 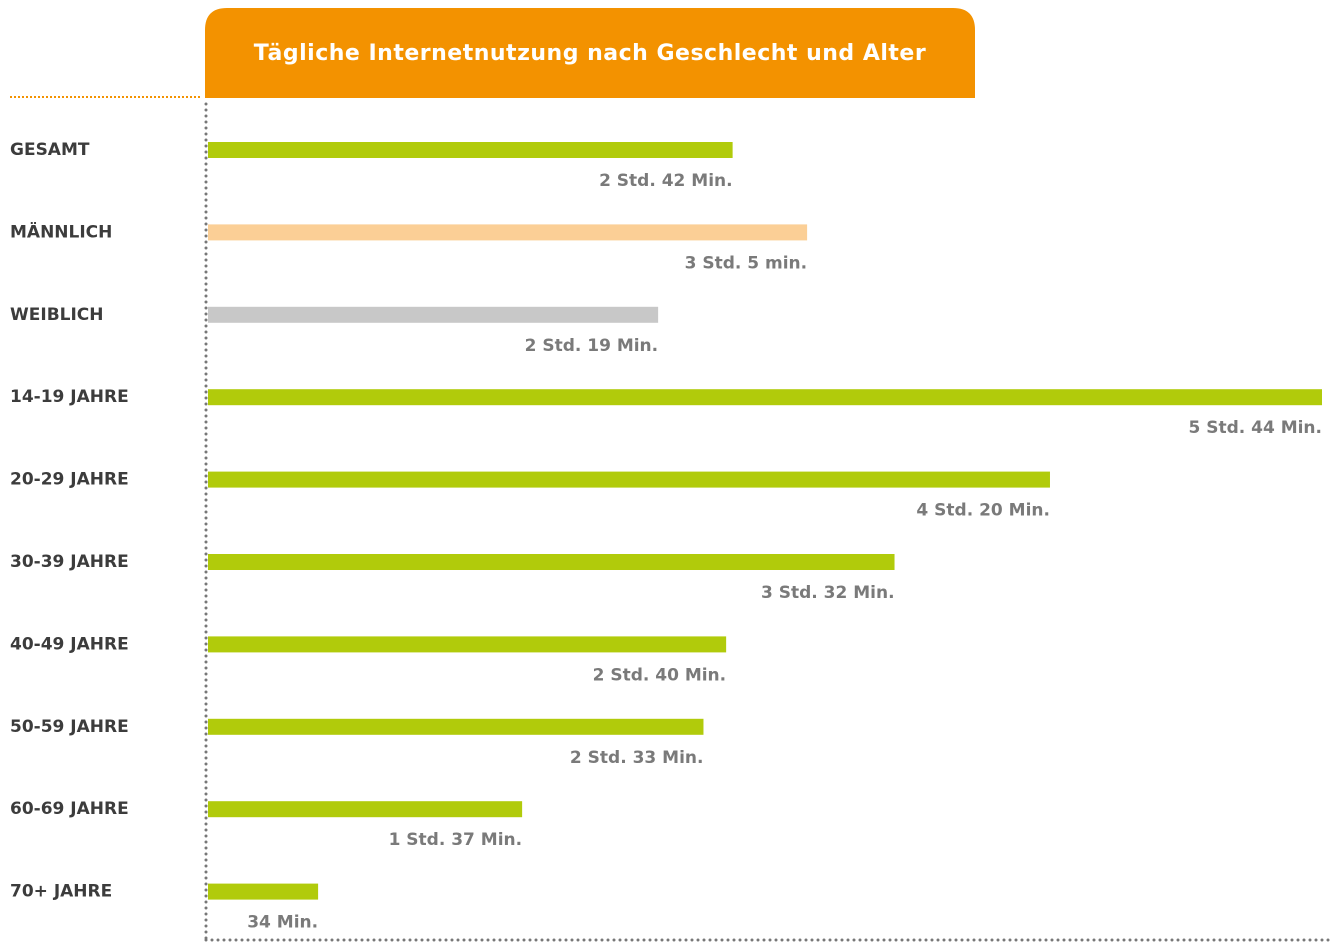 I want to click on category-label: 70+ JAHRE, so click(x=61, y=892).